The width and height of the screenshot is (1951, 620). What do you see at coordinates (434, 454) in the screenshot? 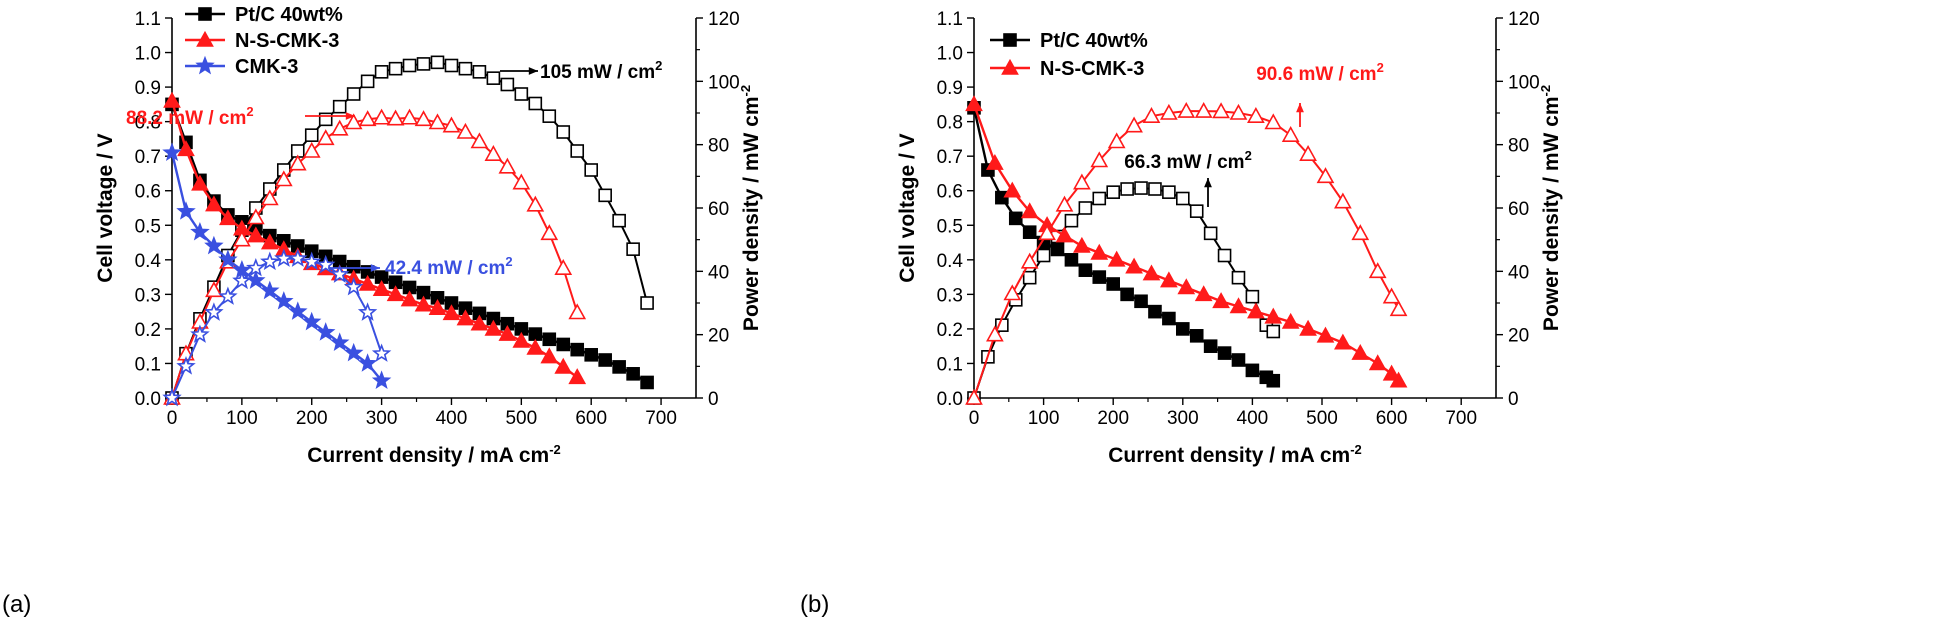
I see `x-axis-title: Current density / mA cm-2` at bounding box center [434, 454].